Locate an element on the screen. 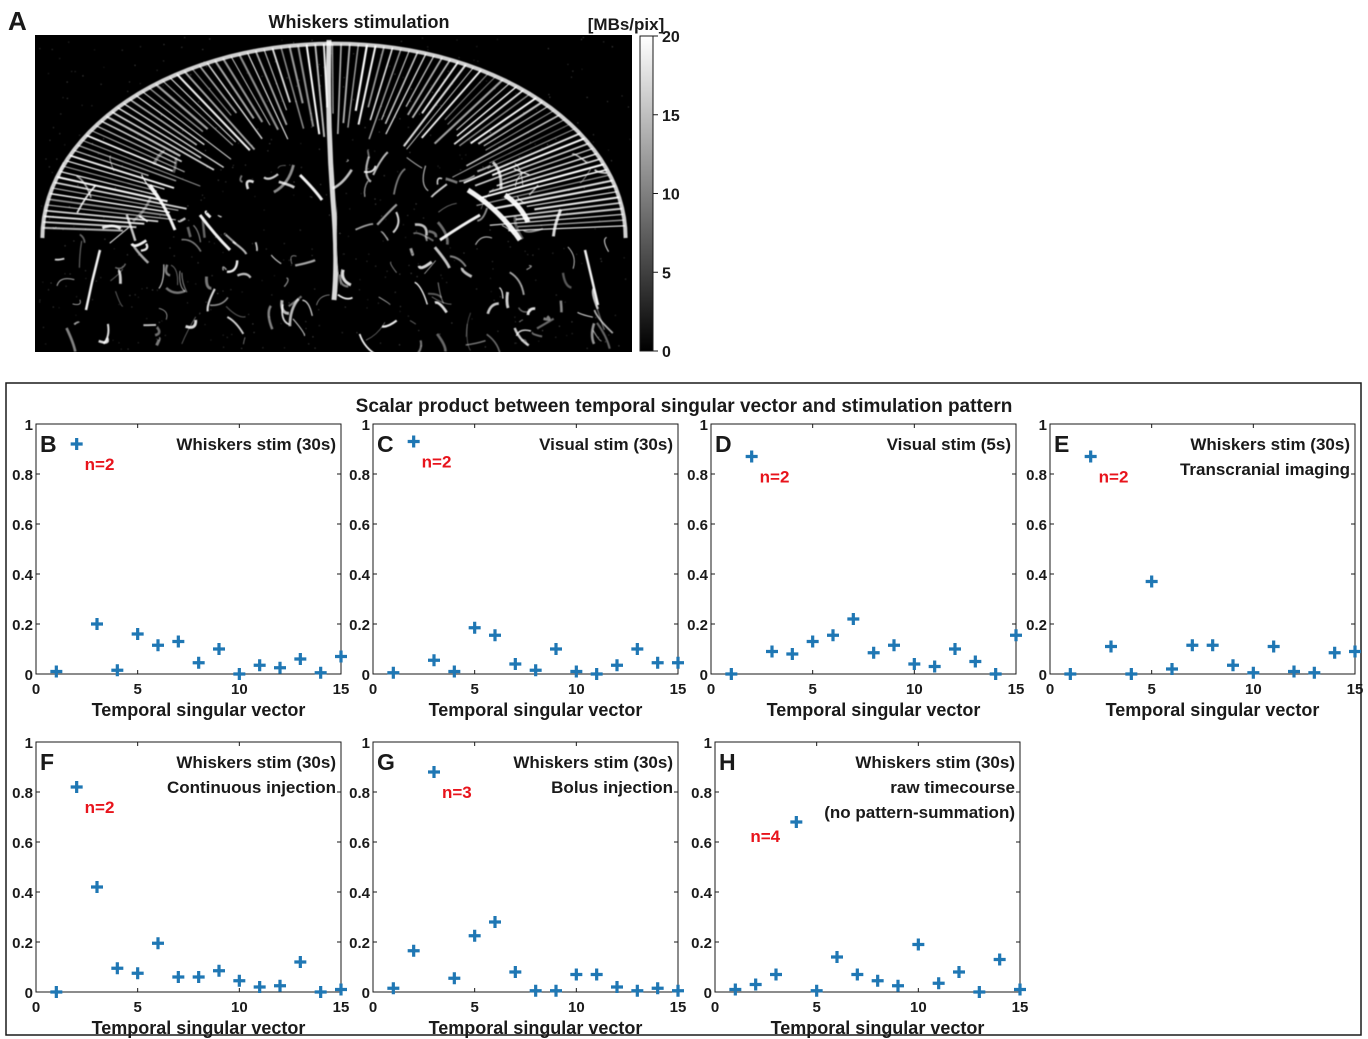 This screenshot has height=1039, width=1368. colorbar-unit: [MBs/pix] is located at coordinates (626, 24).